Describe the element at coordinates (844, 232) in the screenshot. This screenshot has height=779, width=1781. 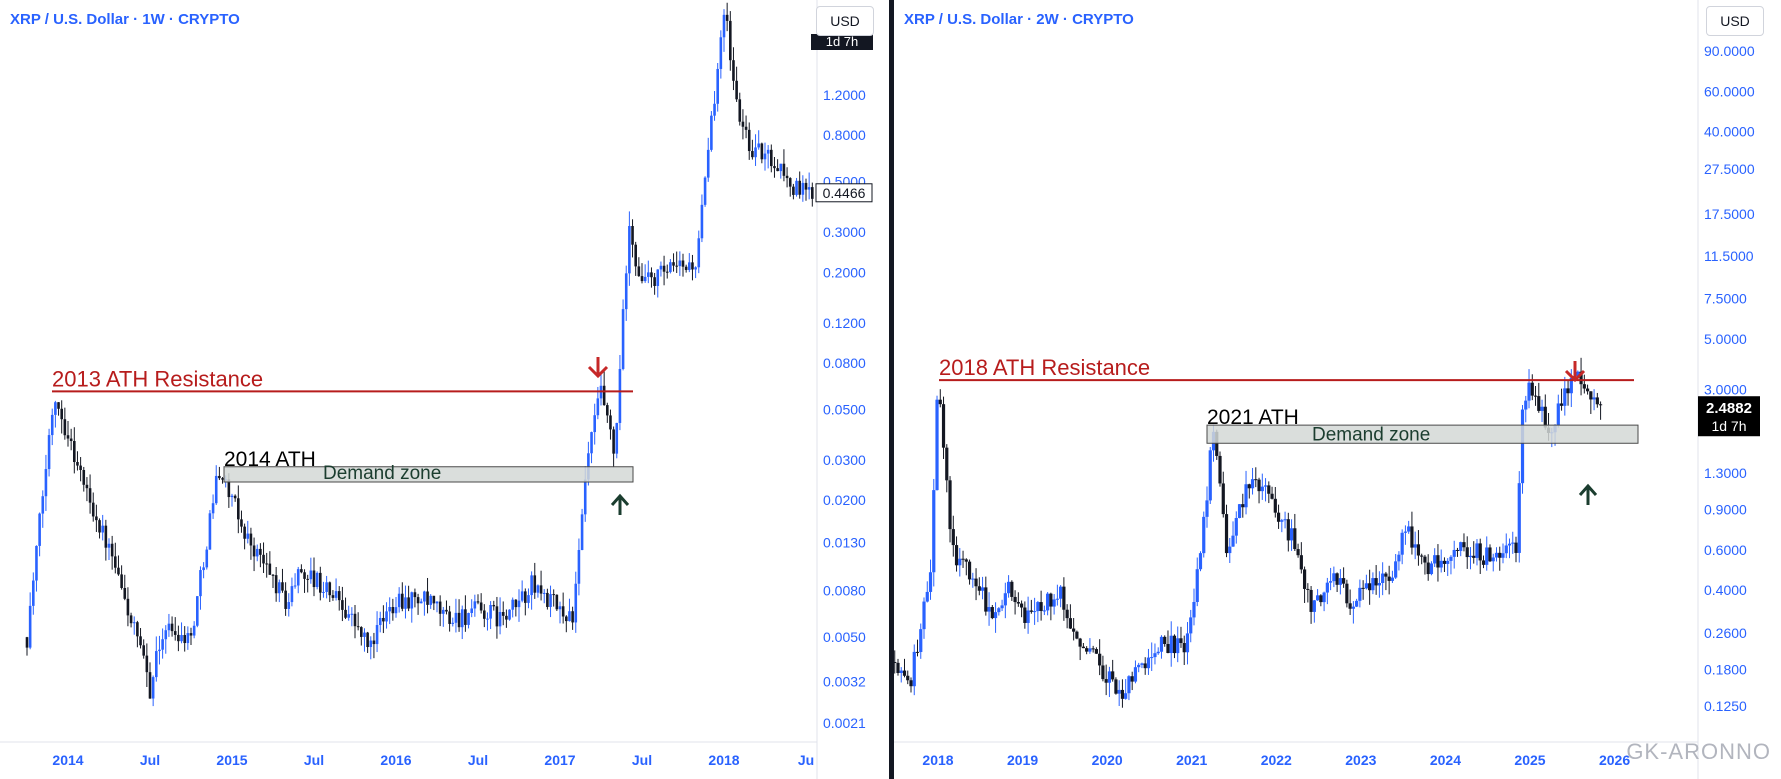
I see `y-tick-label: 0.3000` at that location.